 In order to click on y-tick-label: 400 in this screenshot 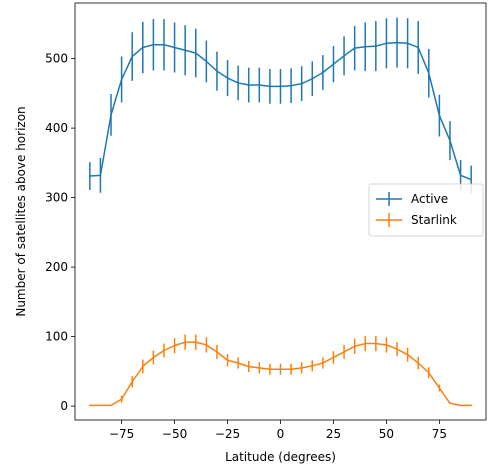, I will do `click(56, 128)`.